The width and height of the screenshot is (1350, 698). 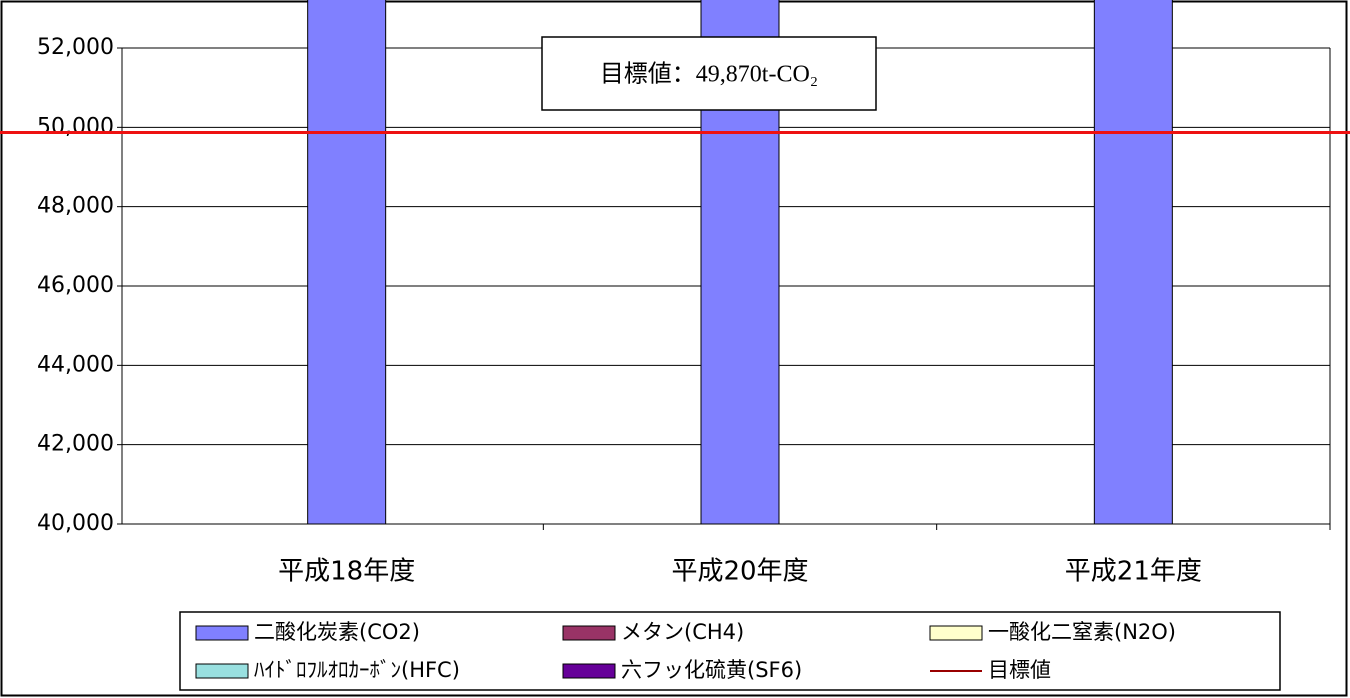 What do you see at coordinates (75, 523) in the screenshot?
I see `y-tick-label: 40,000` at bounding box center [75, 523].